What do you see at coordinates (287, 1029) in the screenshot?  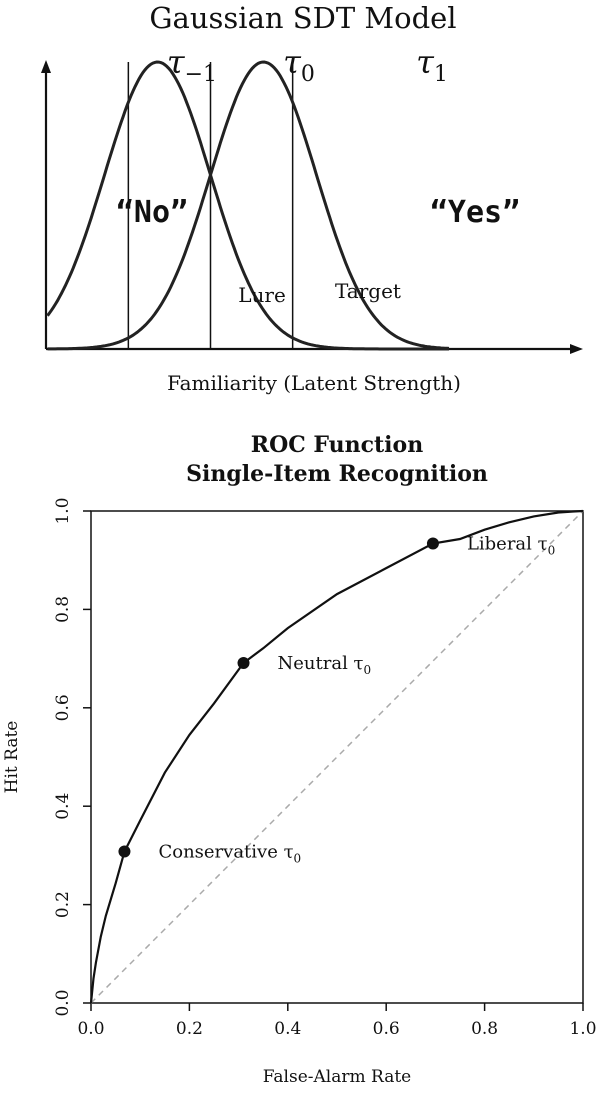 I see `x-tick-label: 0.4` at bounding box center [287, 1029].